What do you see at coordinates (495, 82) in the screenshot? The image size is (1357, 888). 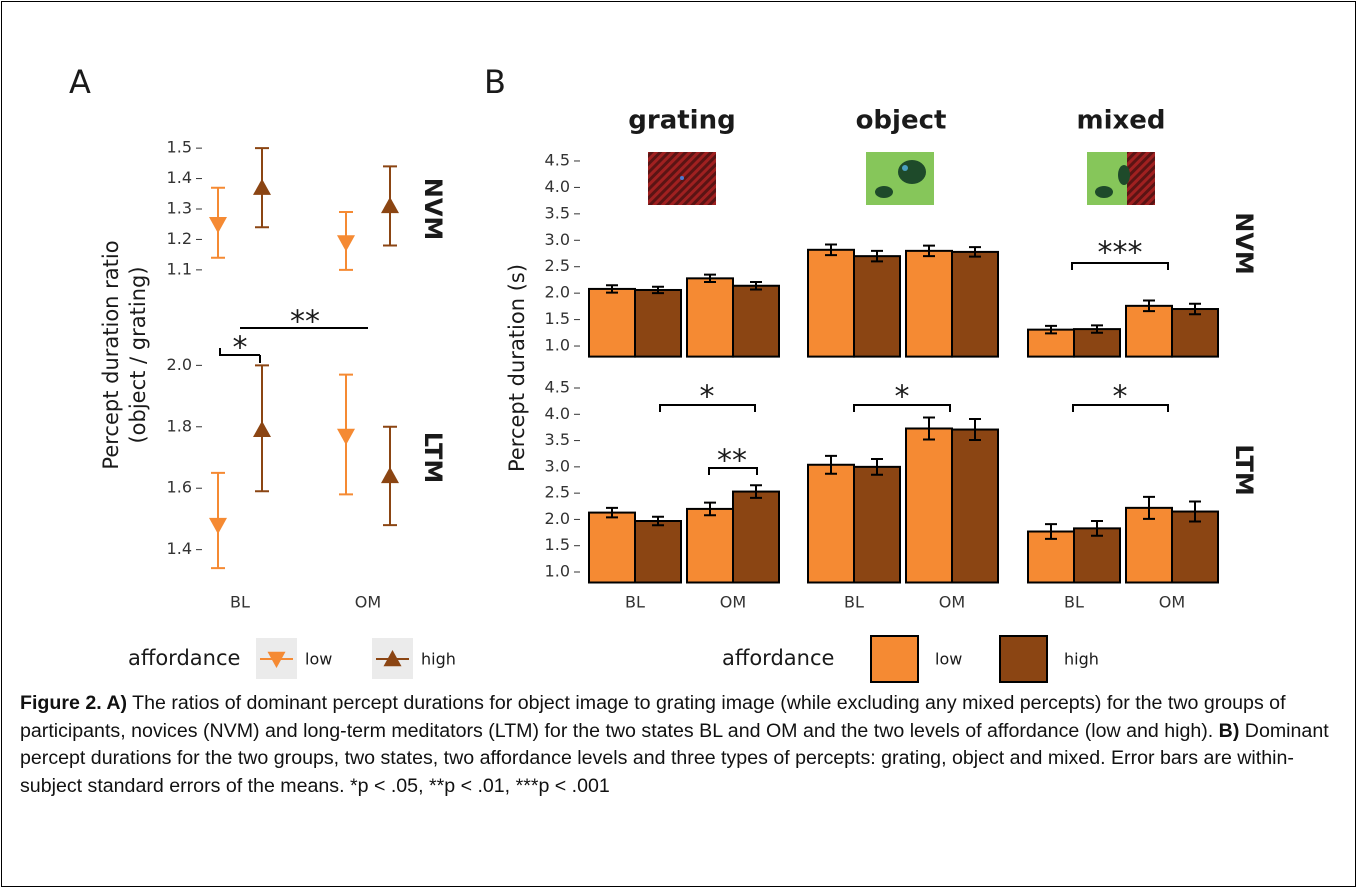 I see `panel-letter: B` at bounding box center [495, 82].